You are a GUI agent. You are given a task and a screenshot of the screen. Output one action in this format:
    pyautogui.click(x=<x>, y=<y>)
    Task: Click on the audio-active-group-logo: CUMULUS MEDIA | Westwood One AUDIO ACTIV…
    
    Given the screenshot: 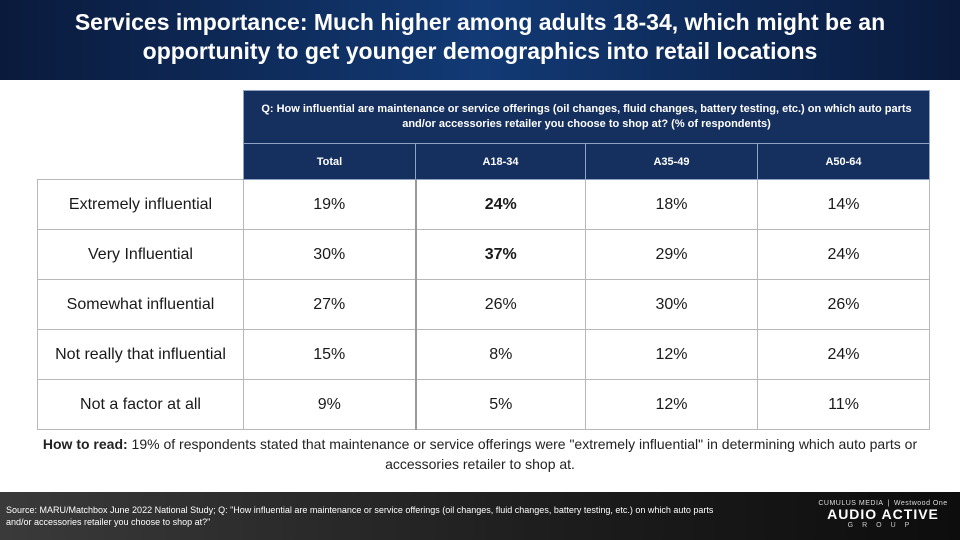 What is the action you would take?
    pyautogui.click(x=883, y=514)
    